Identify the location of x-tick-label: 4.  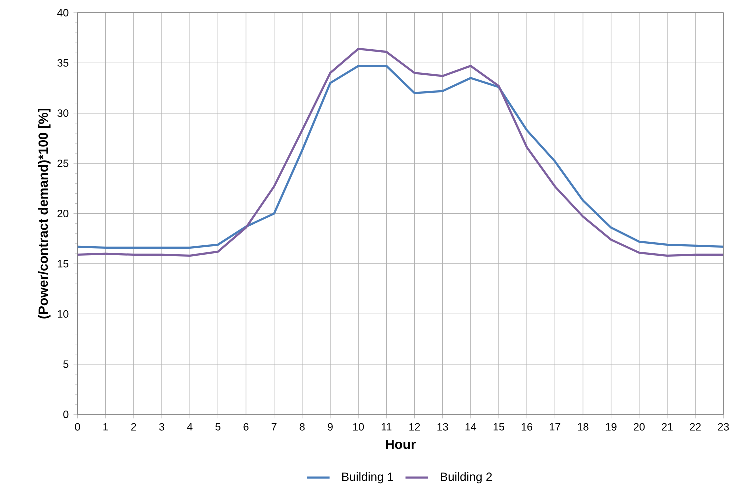
(190, 426).